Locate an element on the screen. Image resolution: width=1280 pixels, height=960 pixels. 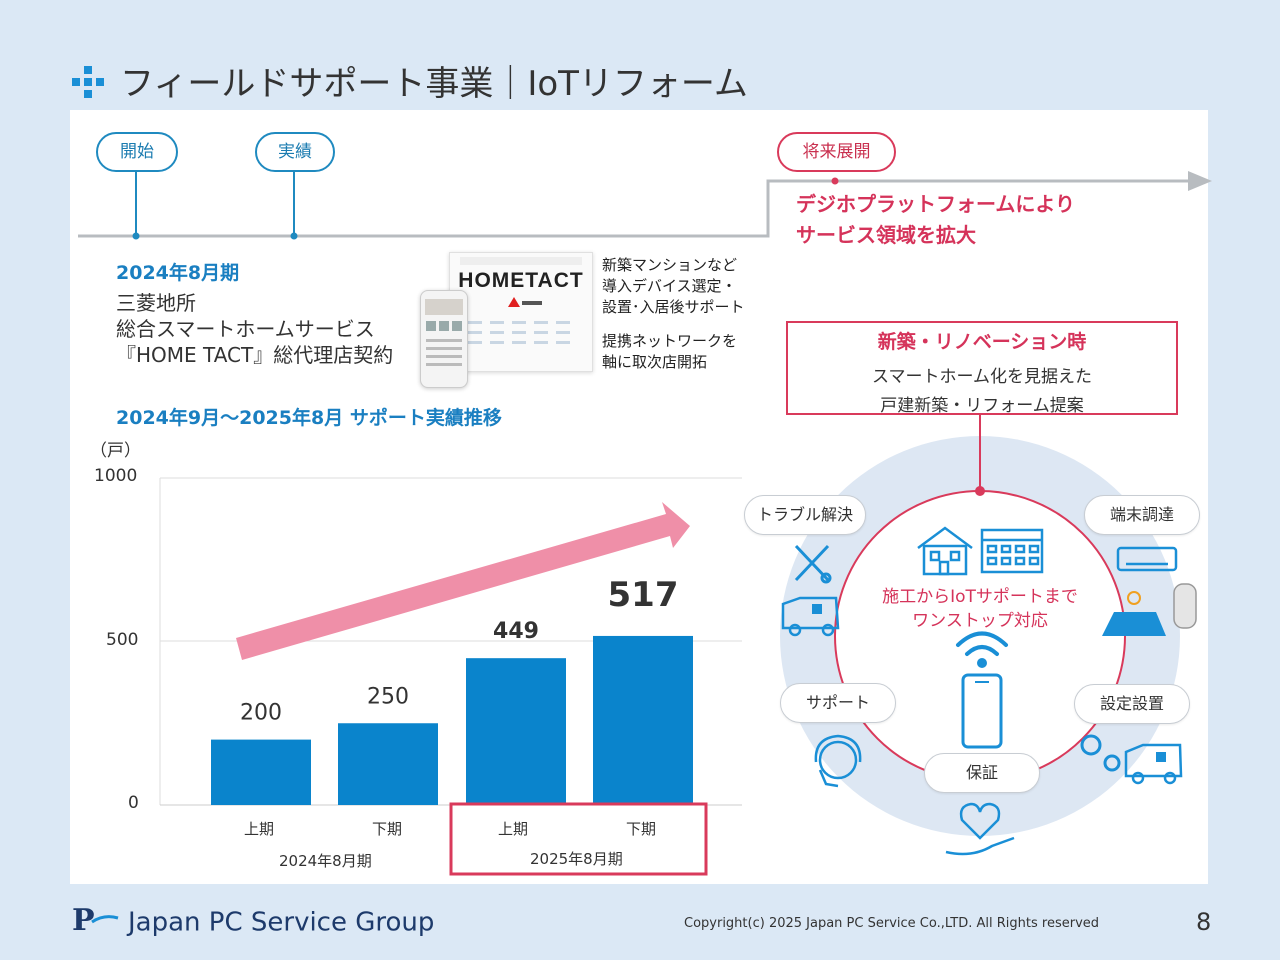
smart-speaker-icon is located at coordinates (1185, 606).